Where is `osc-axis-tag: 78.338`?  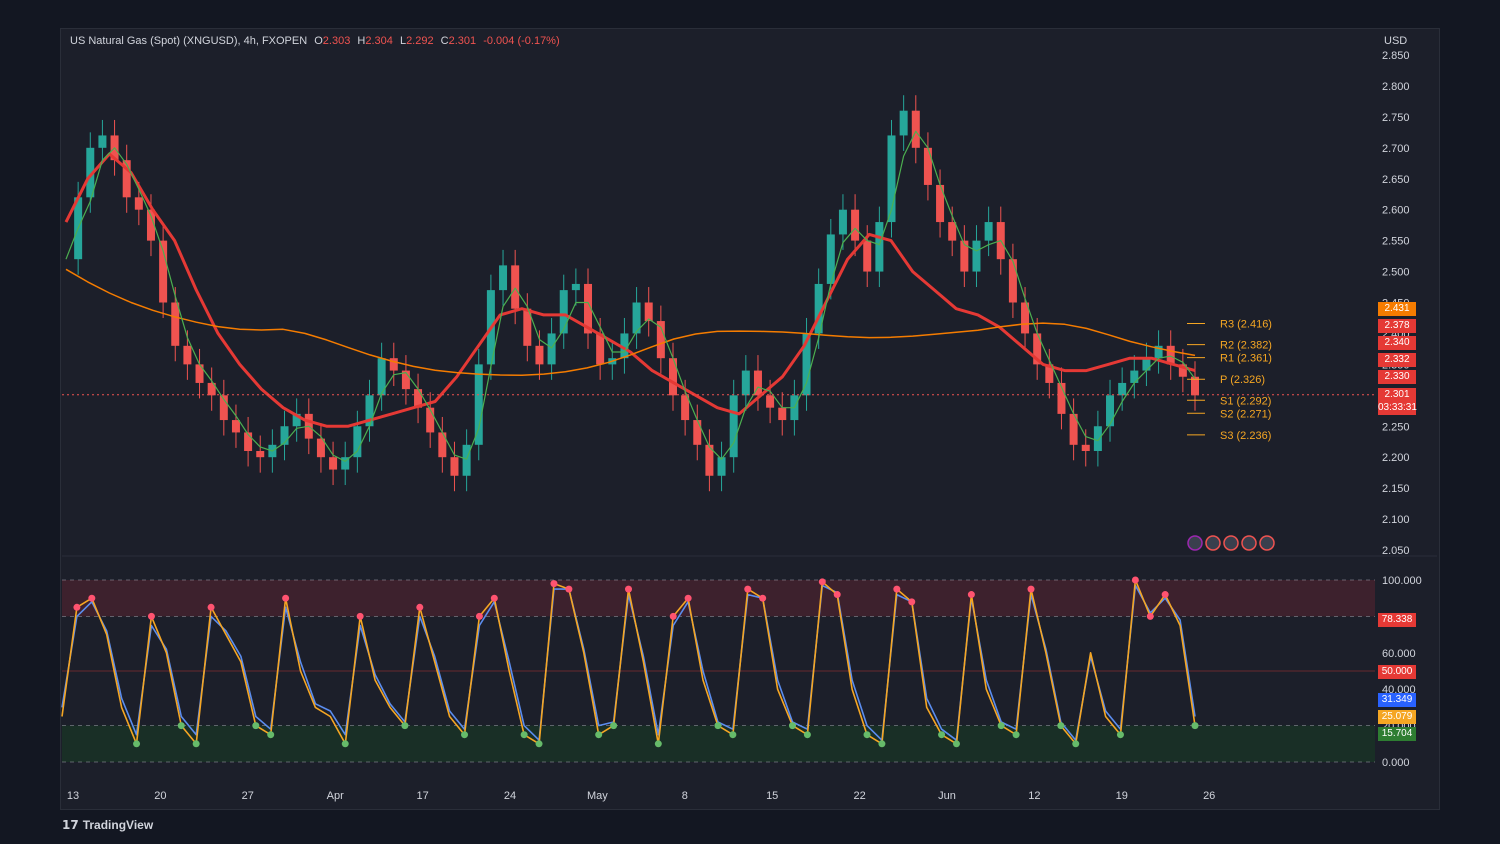 osc-axis-tag: 78.338 is located at coordinates (1397, 620).